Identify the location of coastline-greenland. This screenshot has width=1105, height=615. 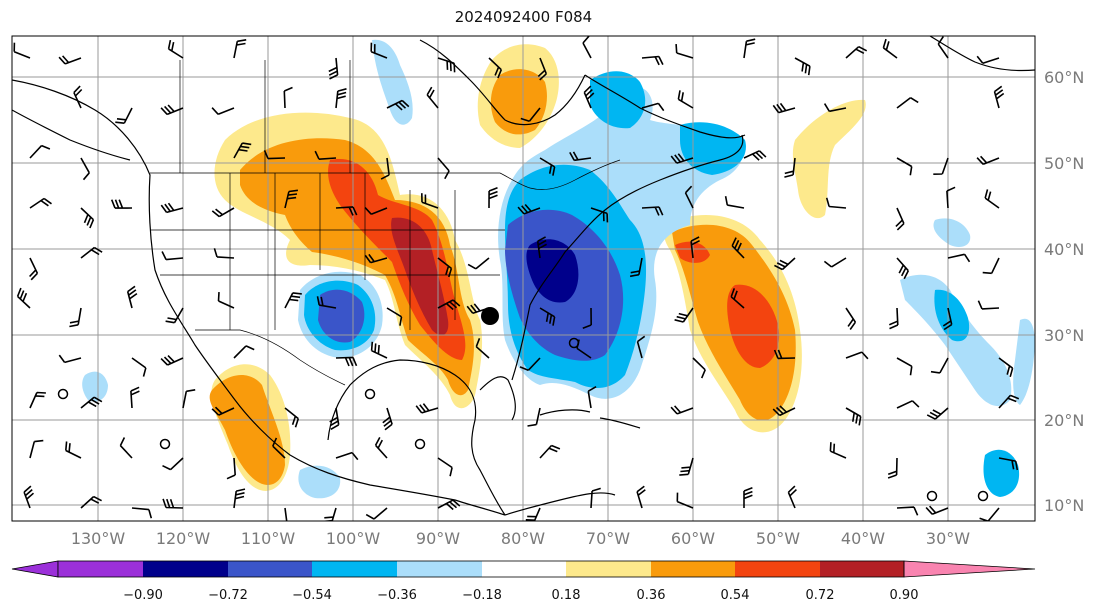
(982, 54).